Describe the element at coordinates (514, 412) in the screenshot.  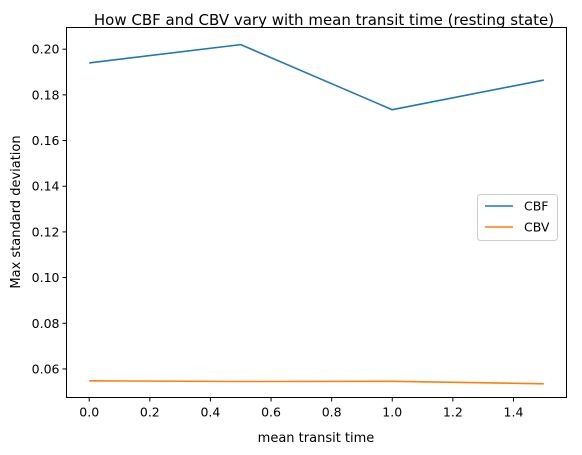
I see `x-tick-label: 1.4` at that location.